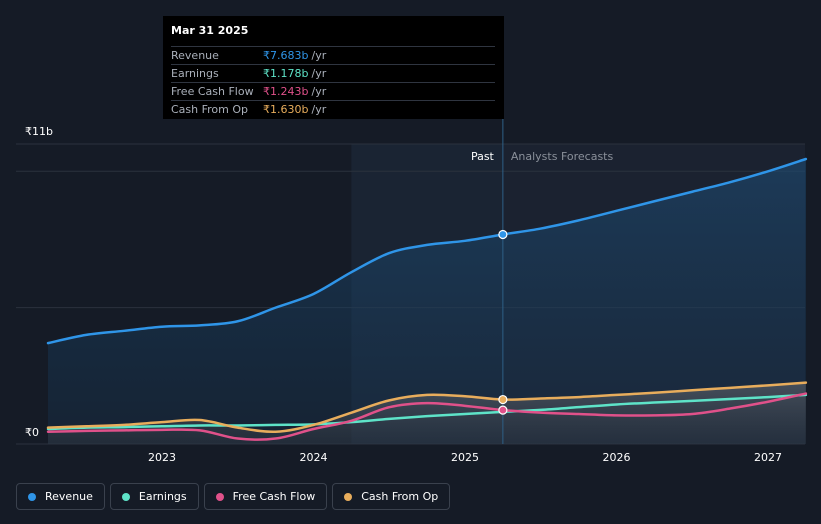 This screenshot has height=524, width=821. What do you see at coordinates (562, 156) in the screenshot?
I see `forecast-label: Analysts Forecasts` at bounding box center [562, 156].